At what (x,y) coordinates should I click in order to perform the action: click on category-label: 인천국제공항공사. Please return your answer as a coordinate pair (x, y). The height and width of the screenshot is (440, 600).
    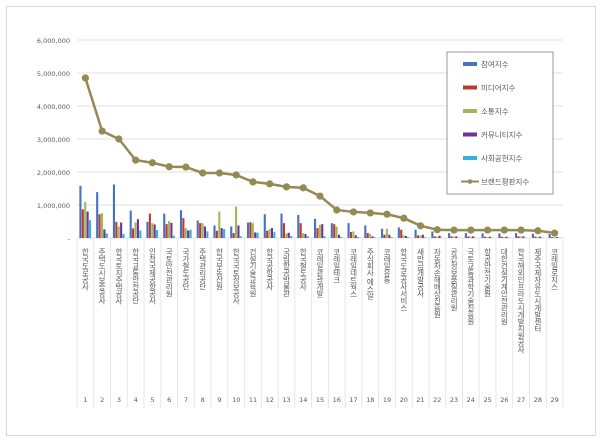
    Looking at the image, I should click on (152, 276).